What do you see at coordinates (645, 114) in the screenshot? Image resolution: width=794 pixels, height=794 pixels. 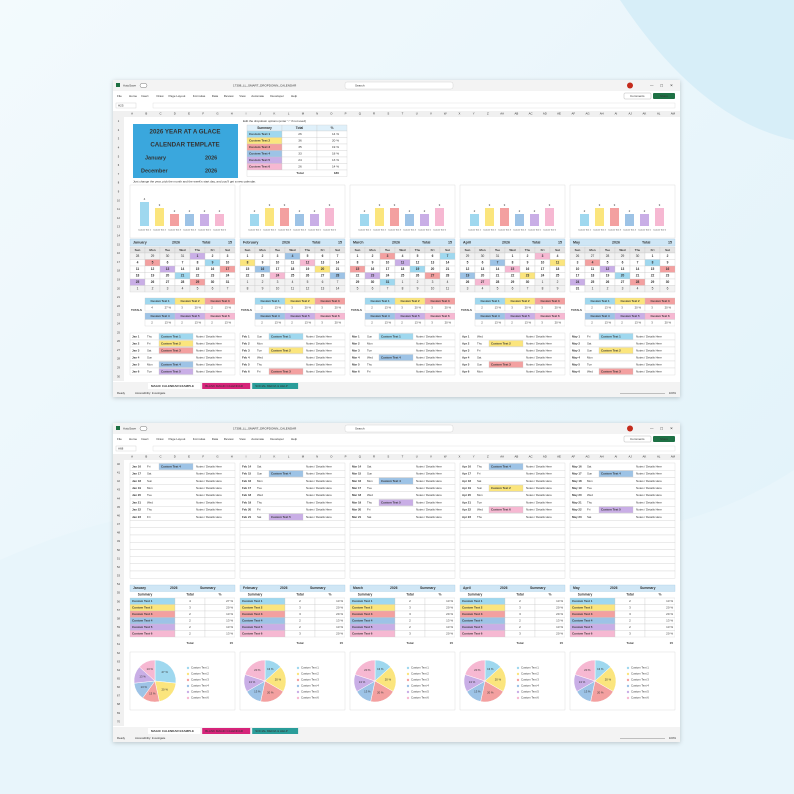 I see `column-header: AK` at bounding box center [645, 114].